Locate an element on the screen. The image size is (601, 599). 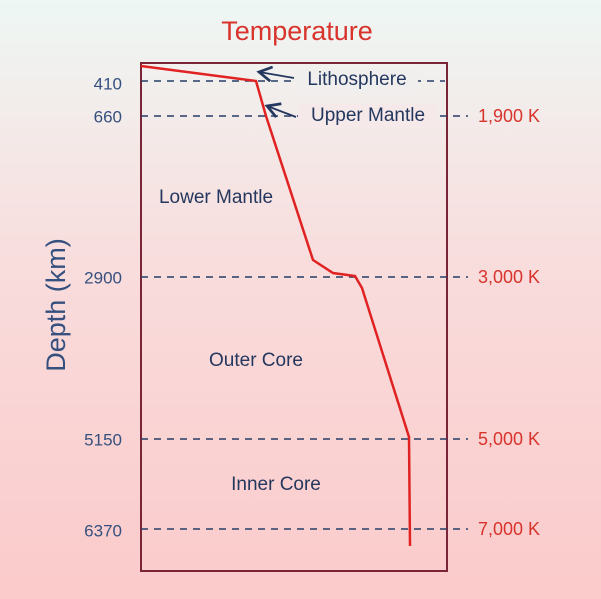
temperature-label: 5,000 K is located at coordinates (509, 439).